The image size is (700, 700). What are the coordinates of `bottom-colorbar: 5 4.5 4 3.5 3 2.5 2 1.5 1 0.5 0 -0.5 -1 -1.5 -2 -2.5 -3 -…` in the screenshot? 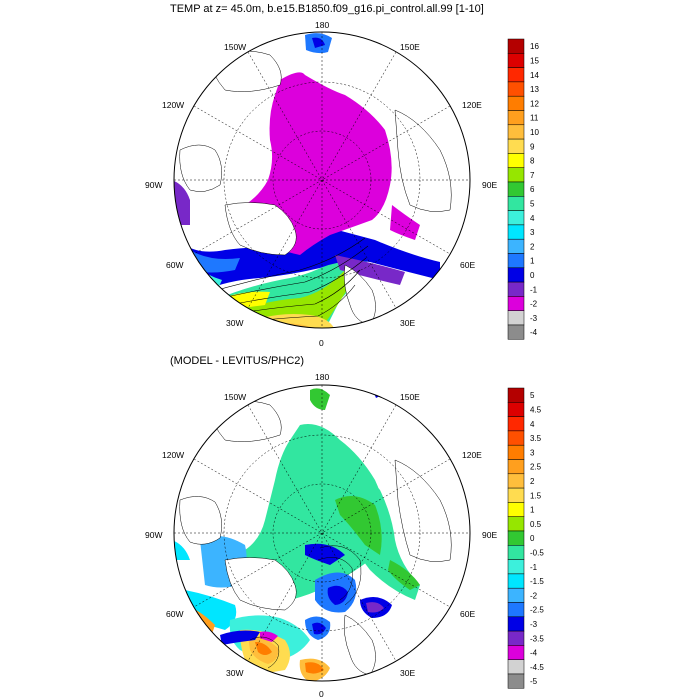 It's located at (525, 538).